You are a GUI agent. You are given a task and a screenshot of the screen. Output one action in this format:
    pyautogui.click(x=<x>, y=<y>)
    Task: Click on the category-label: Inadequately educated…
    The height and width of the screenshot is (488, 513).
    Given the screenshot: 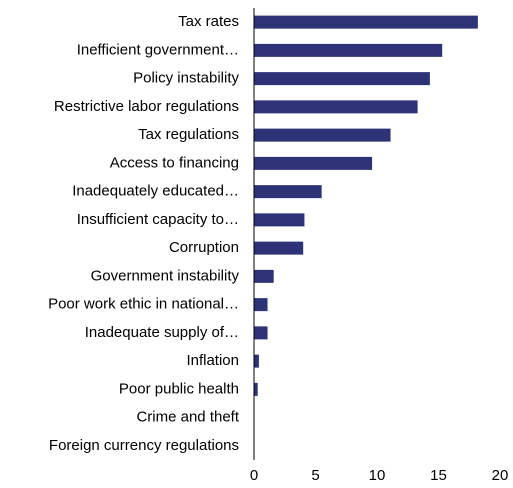 What is the action you would take?
    pyautogui.click(x=155, y=191)
    